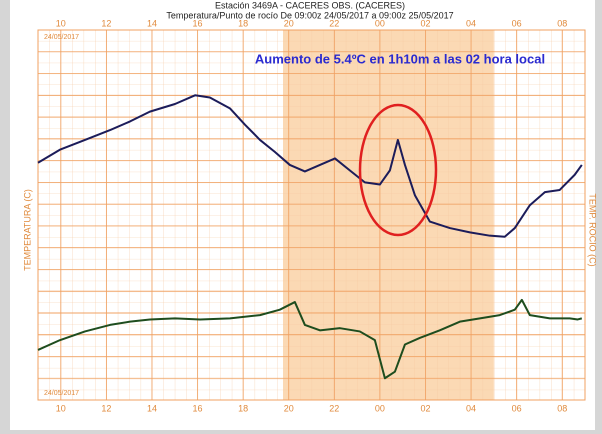  Describe the element at coordinates (593, 229) in the screenshot. I see `y2-axis-label: TEMP. ROCIO (C)` at that location.